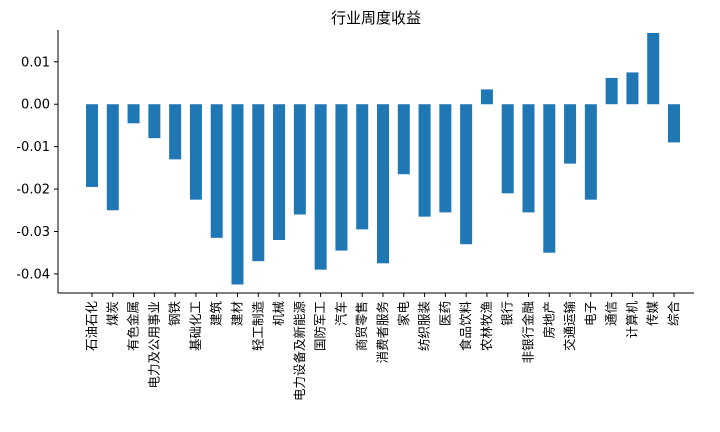  Describe the element at coordinates (486, 326) in the screenshot. I see `x-tick-label-19: 农林牧渔` at that location.